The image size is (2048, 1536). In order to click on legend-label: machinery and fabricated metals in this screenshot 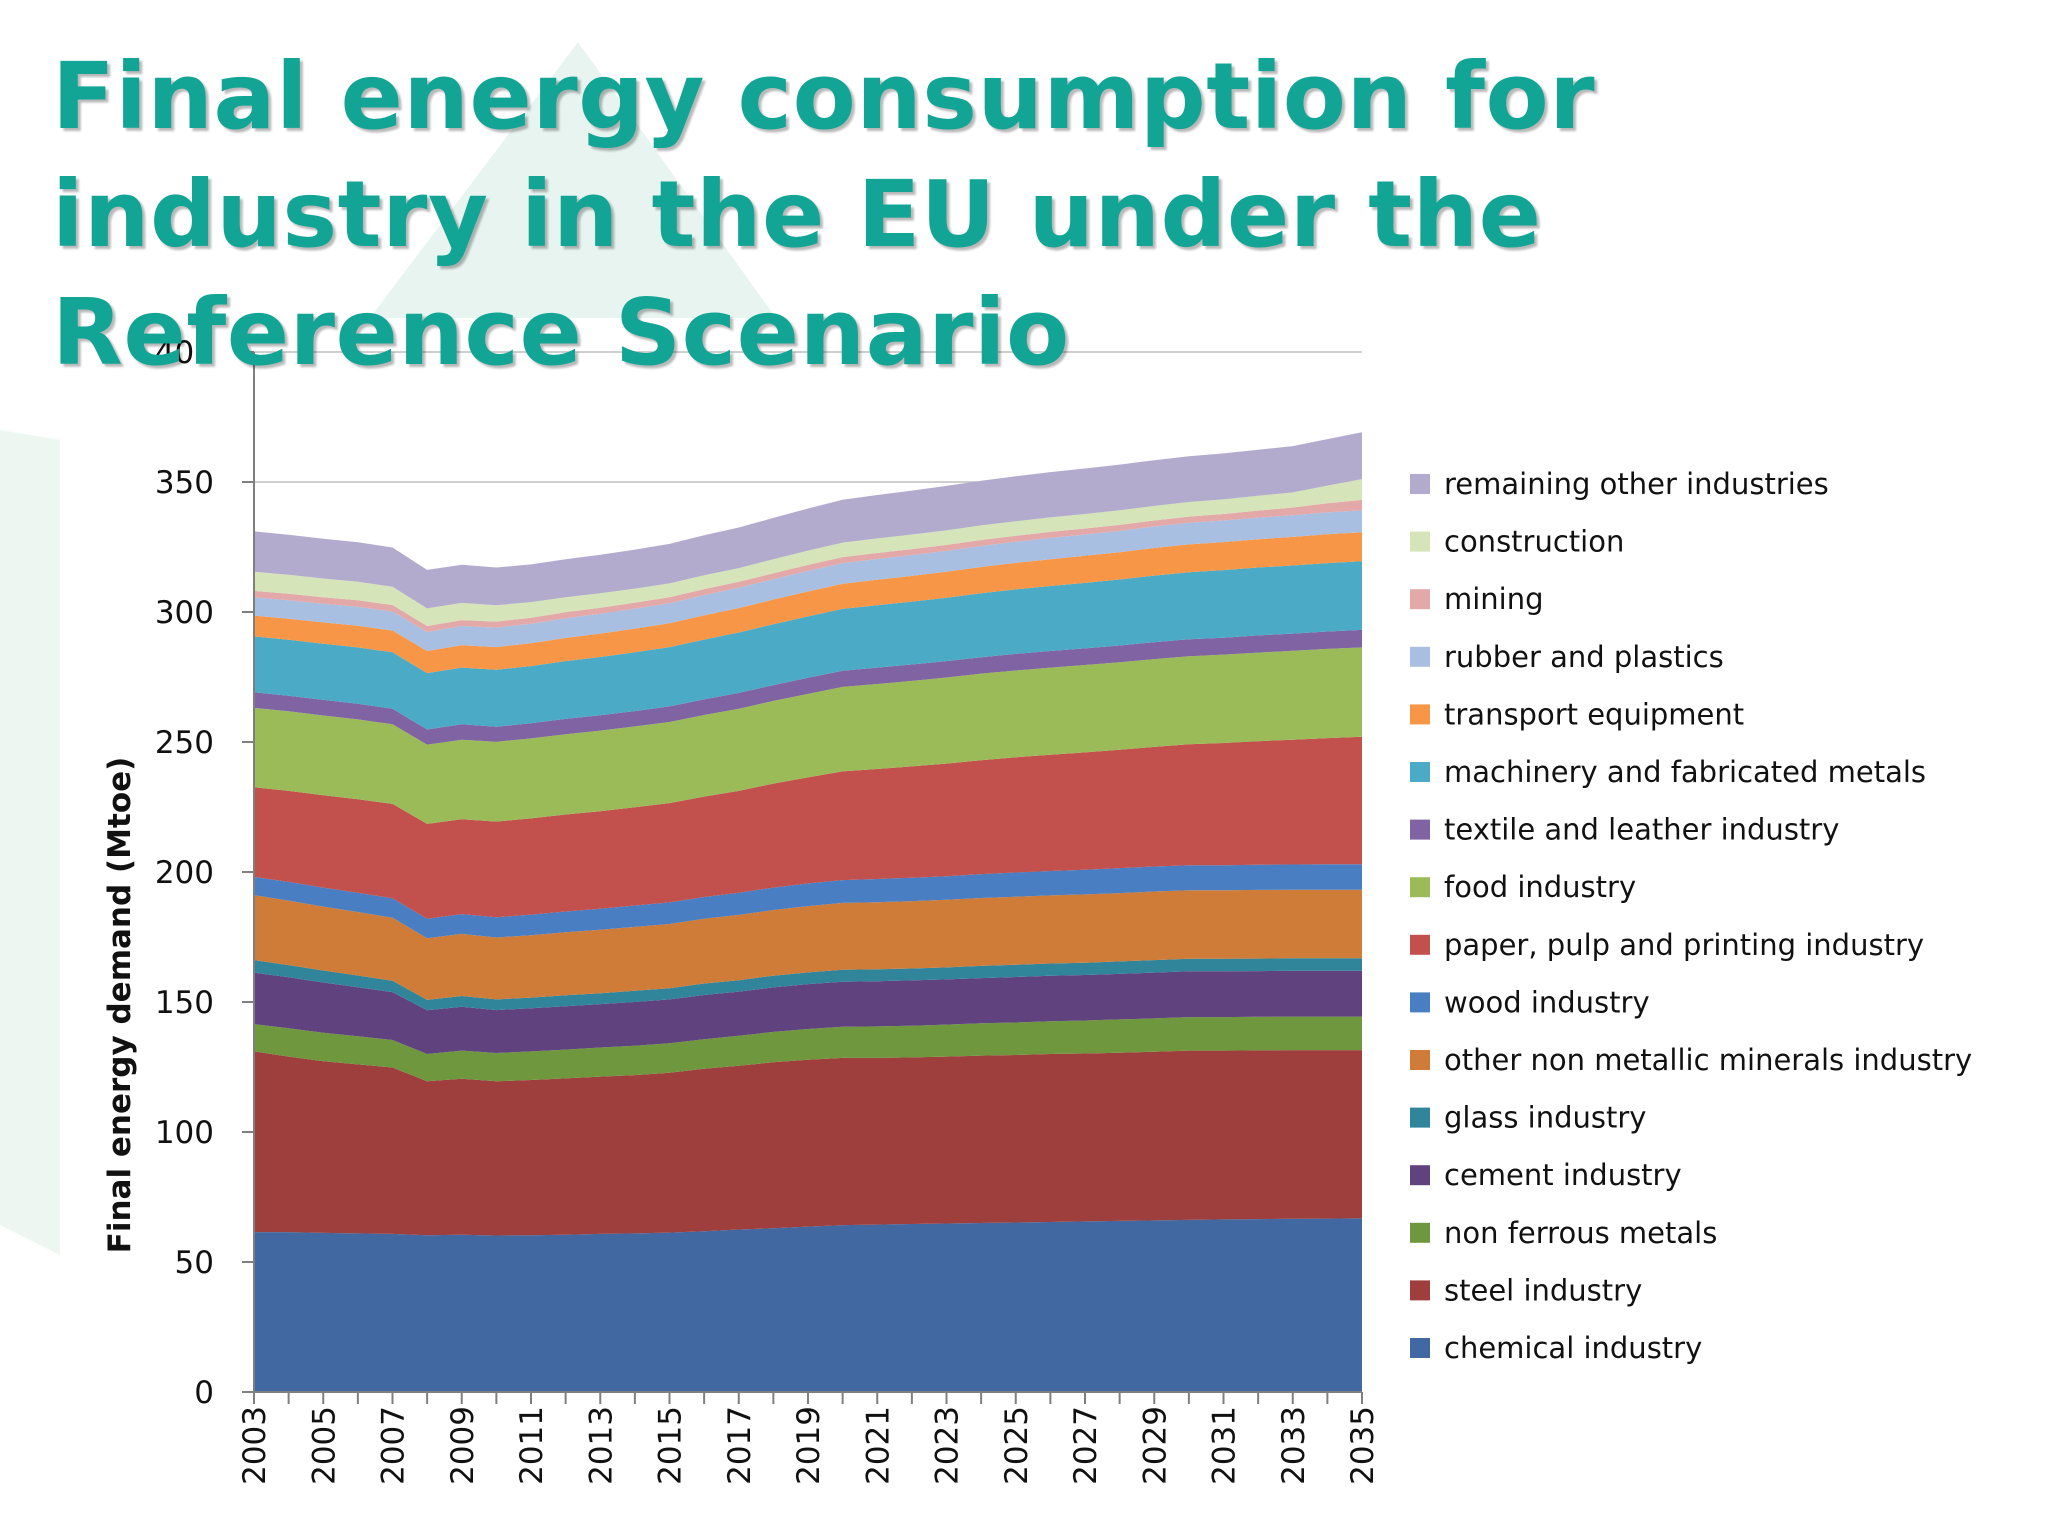, I will do `click(1685, 772)`.